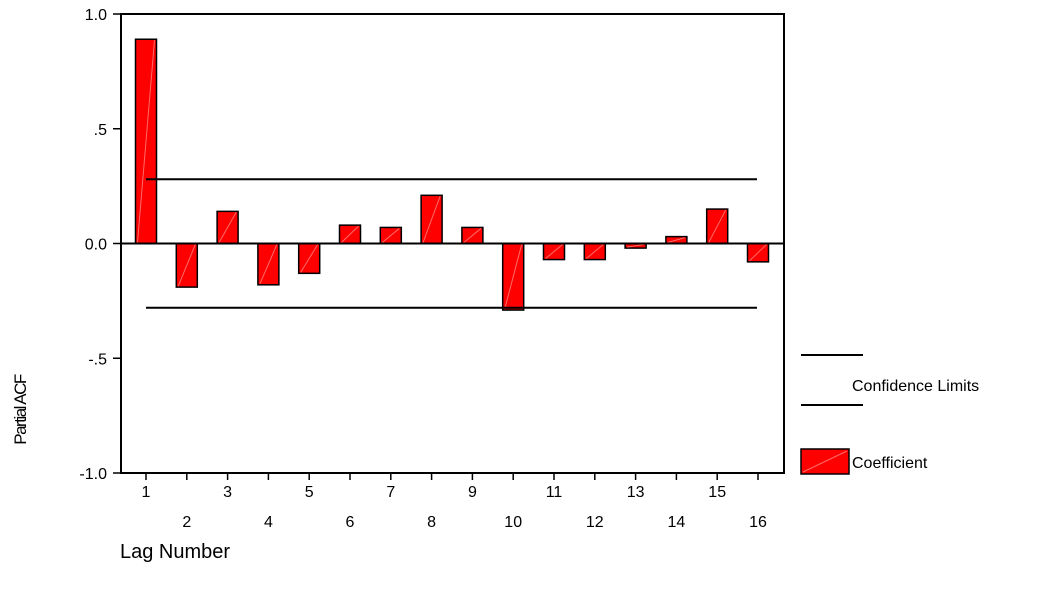  I want to click on y-tick-label: -1.0, so click(93, 474).